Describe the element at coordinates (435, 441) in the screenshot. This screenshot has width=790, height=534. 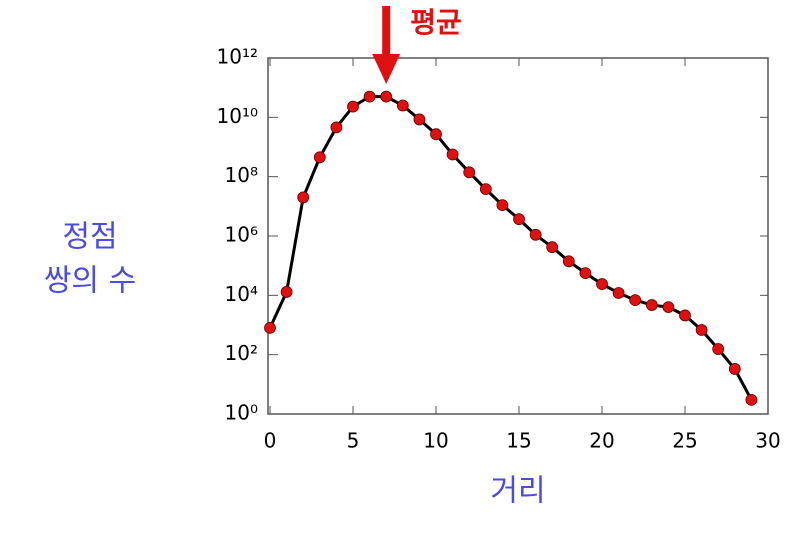
I see `x-tick-label: 10` at that location.